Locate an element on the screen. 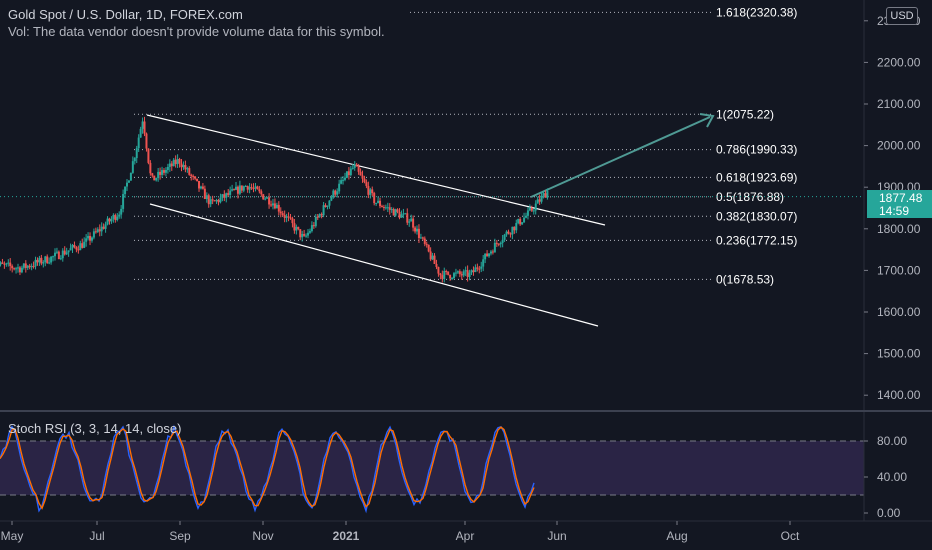 The width and height of the screenshot is (932, 550). currency-badge: USD is located at coordinates (902, 16).